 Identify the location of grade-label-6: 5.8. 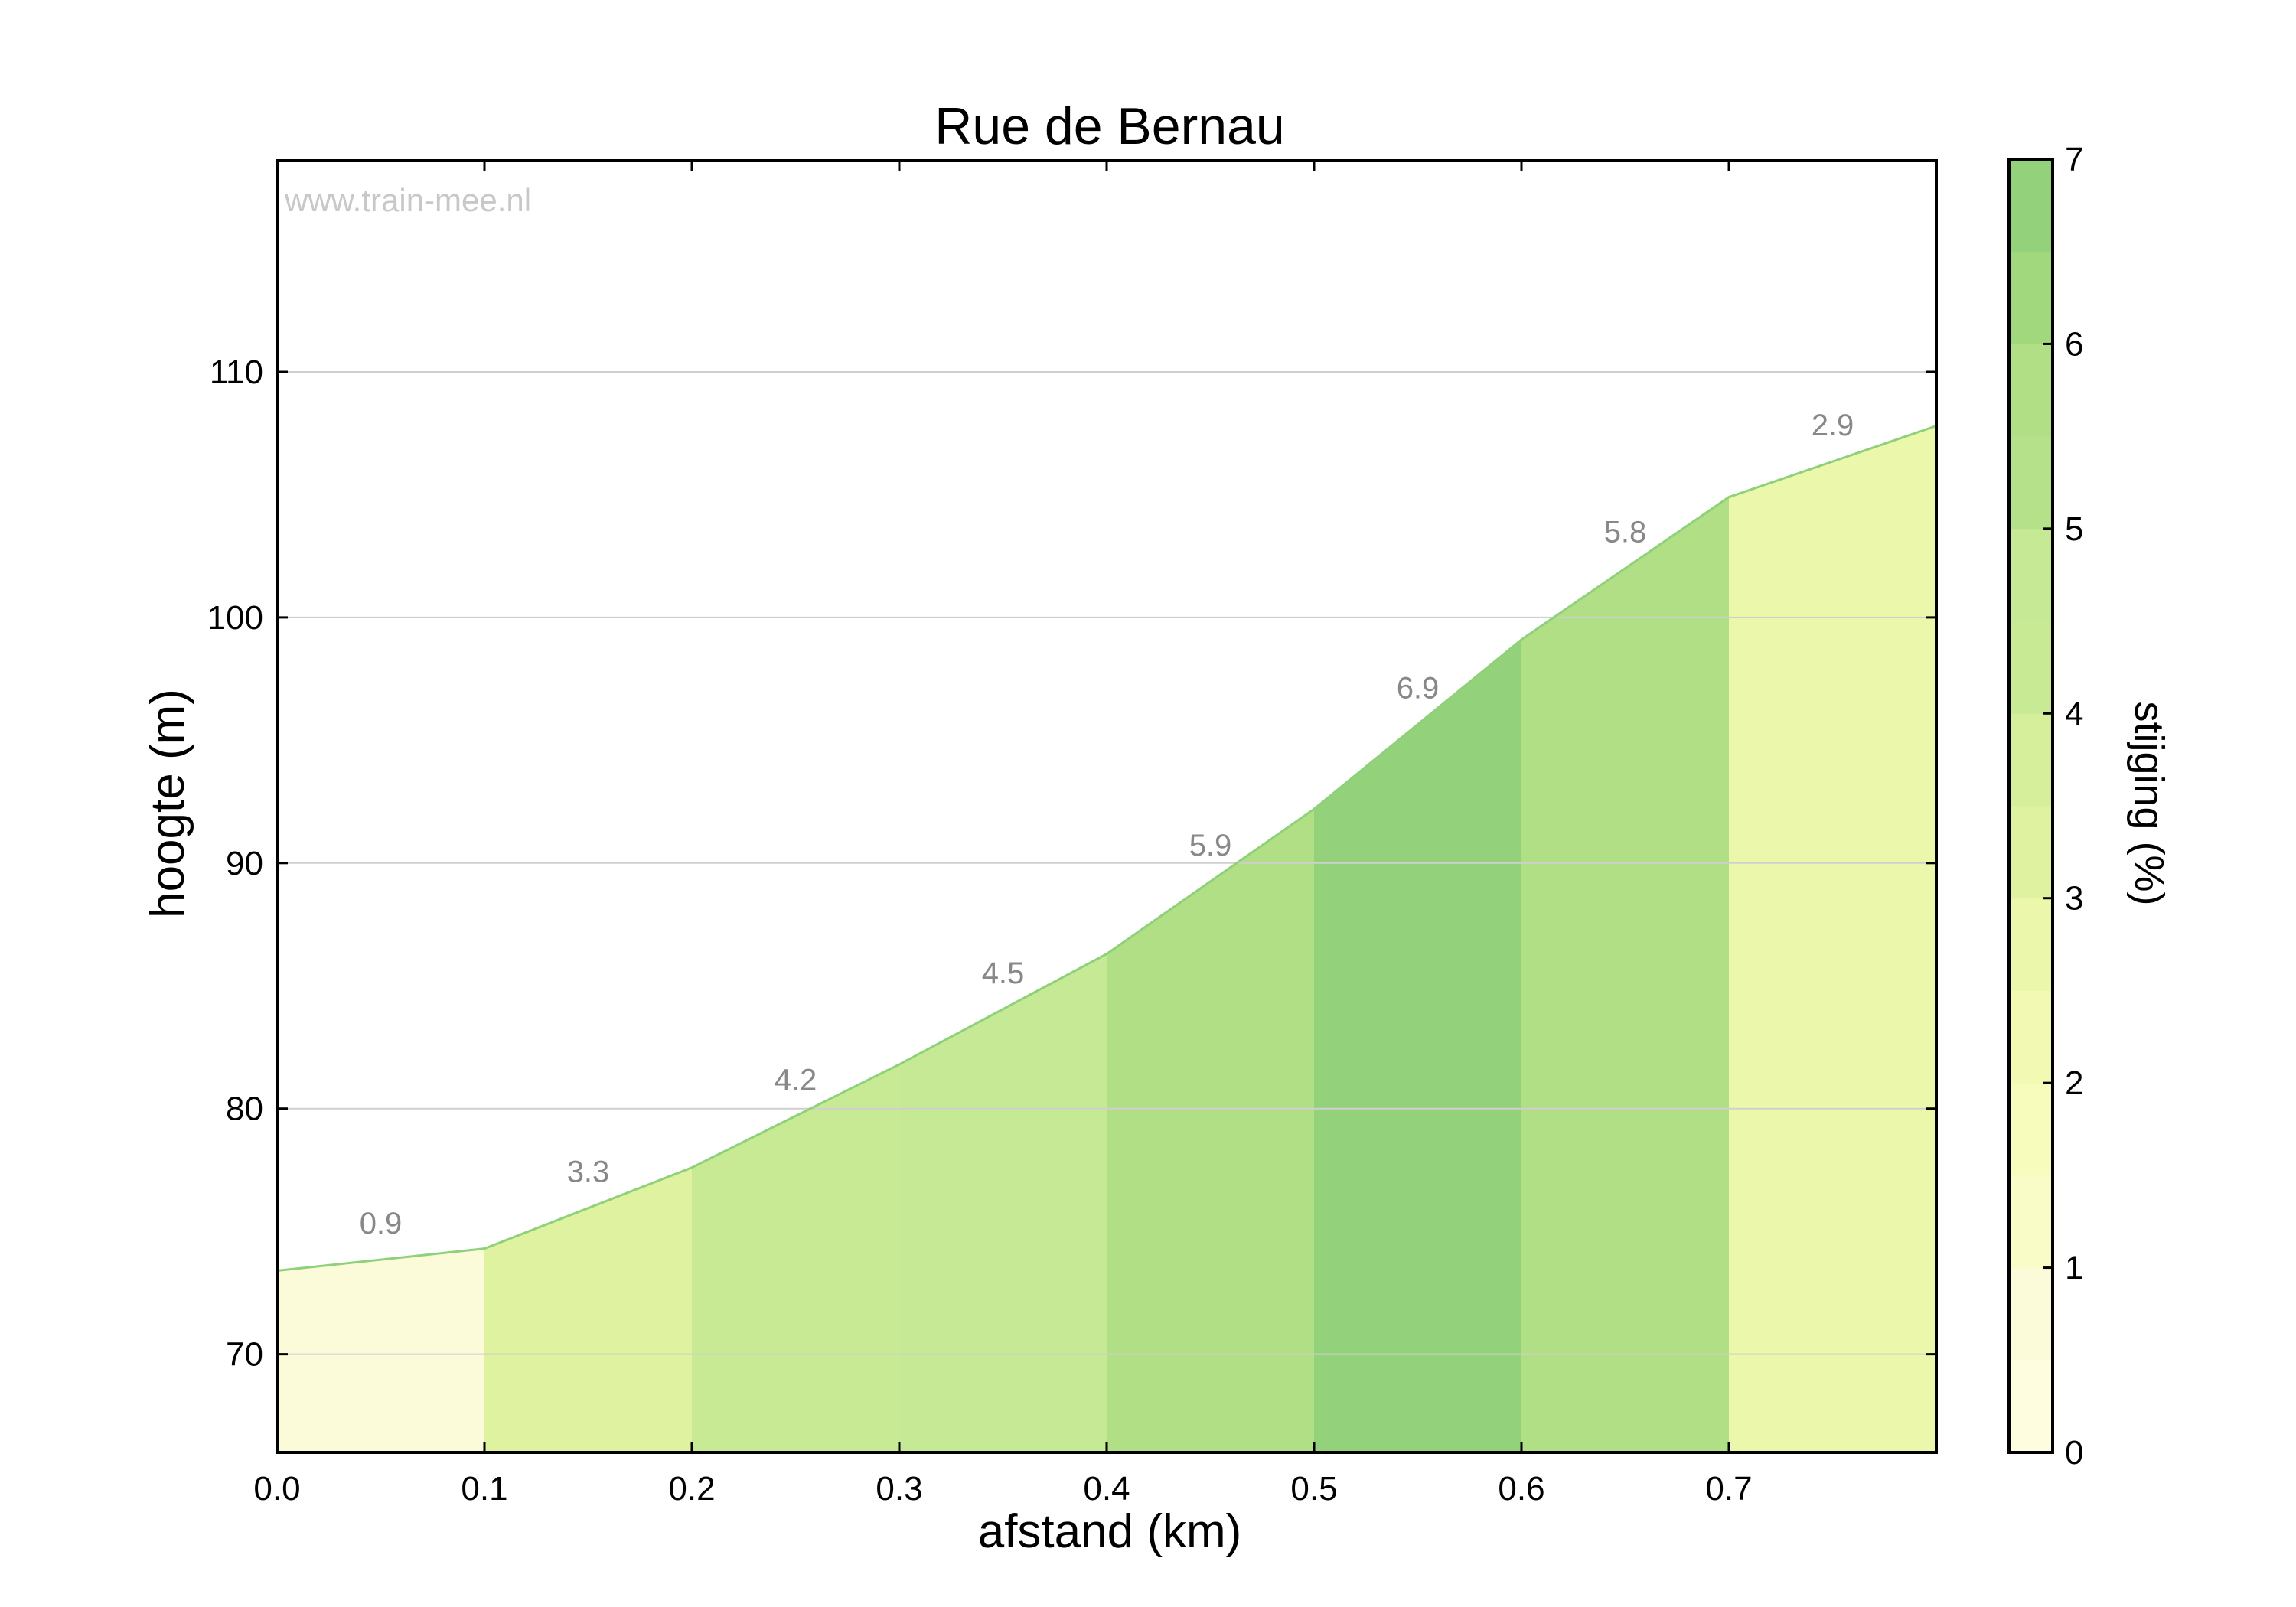
(1625, 532).